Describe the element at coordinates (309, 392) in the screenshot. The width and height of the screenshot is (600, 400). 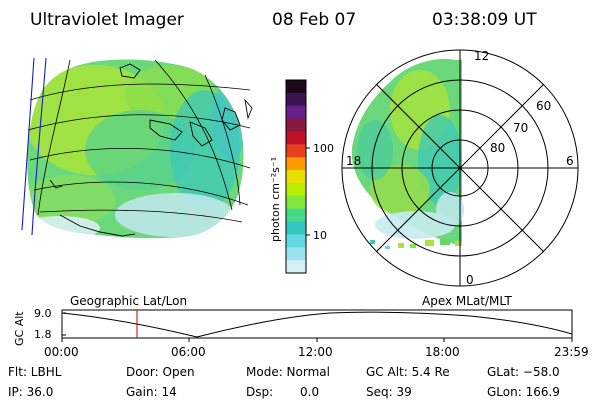
I see `info-dsp-value: 0.0` at that location.